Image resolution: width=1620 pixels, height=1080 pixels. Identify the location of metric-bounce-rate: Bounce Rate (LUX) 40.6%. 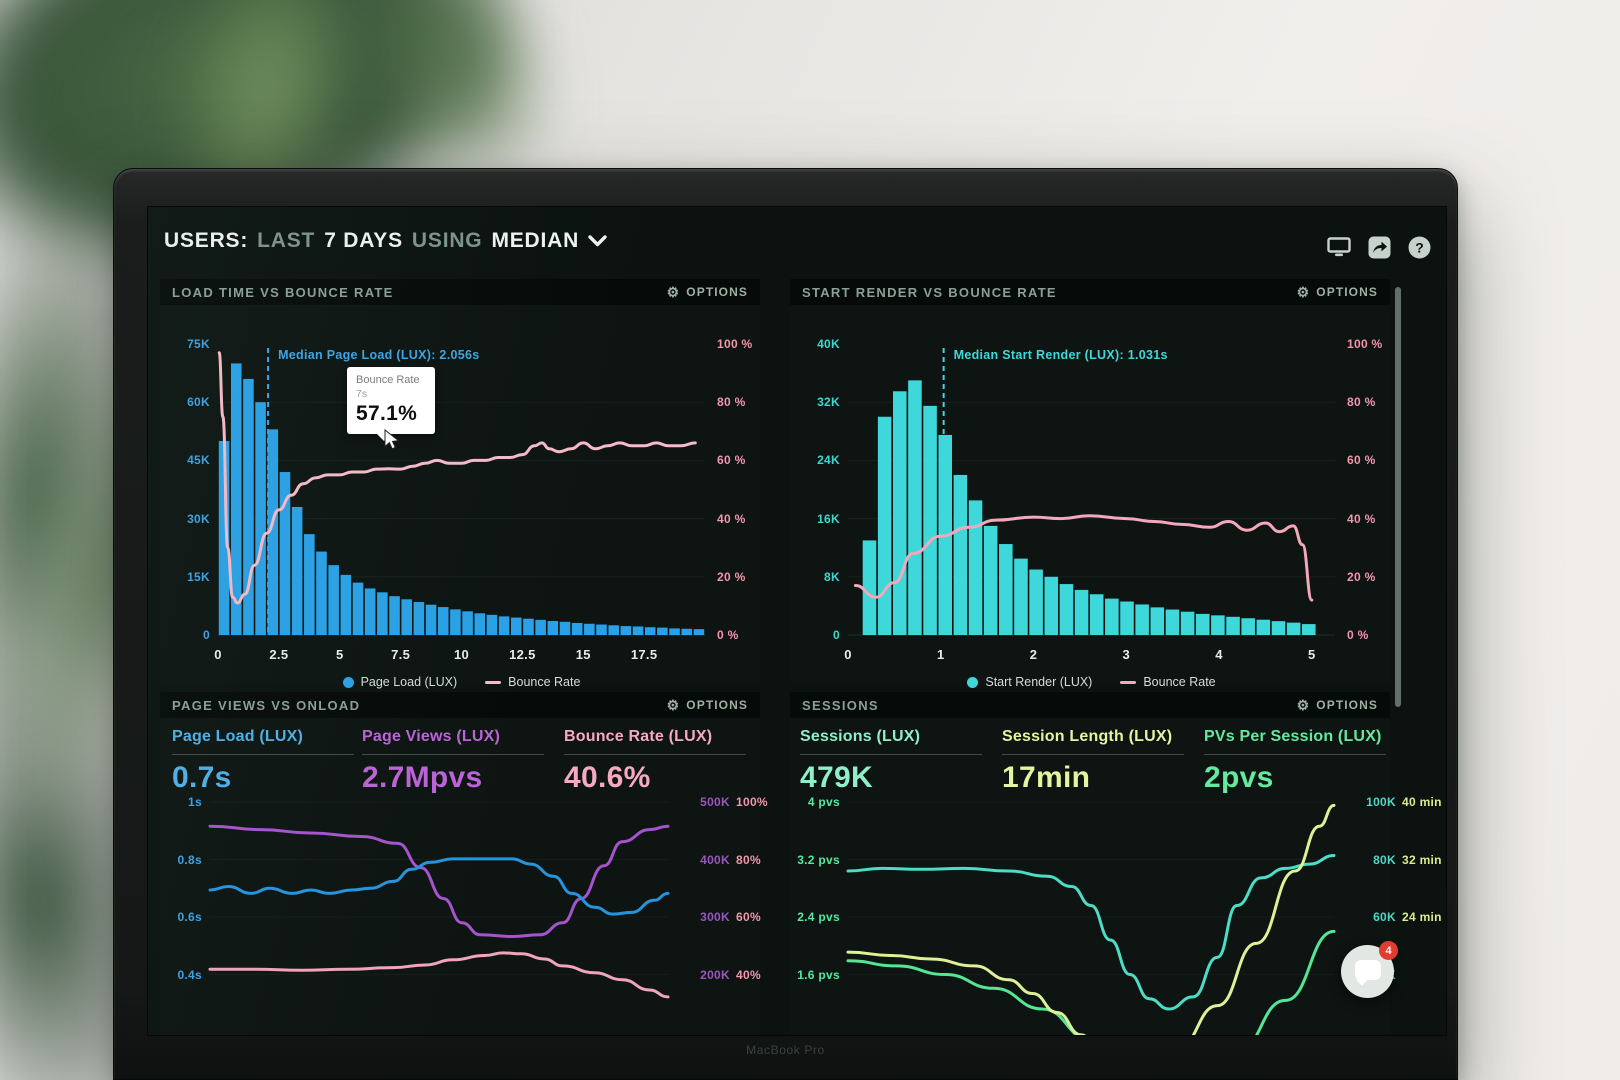
(655, 761).